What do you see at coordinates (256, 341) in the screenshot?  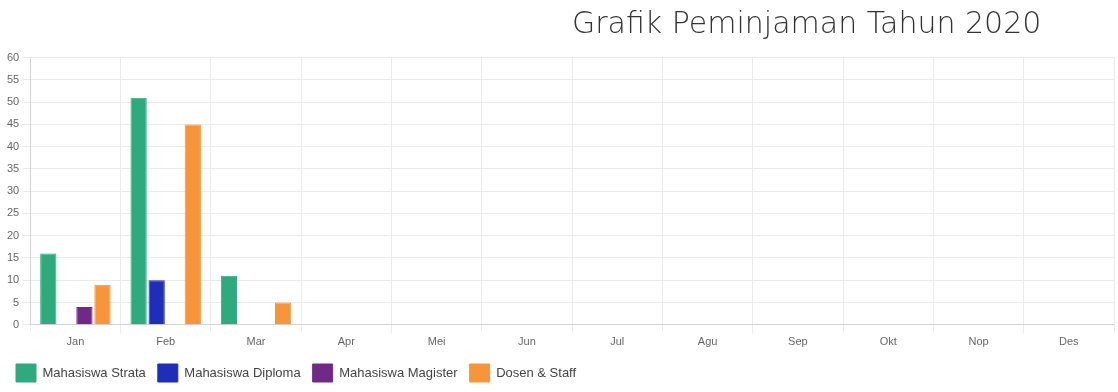 I see `x-tick-label: Mar` at bounding box center [256, 341].